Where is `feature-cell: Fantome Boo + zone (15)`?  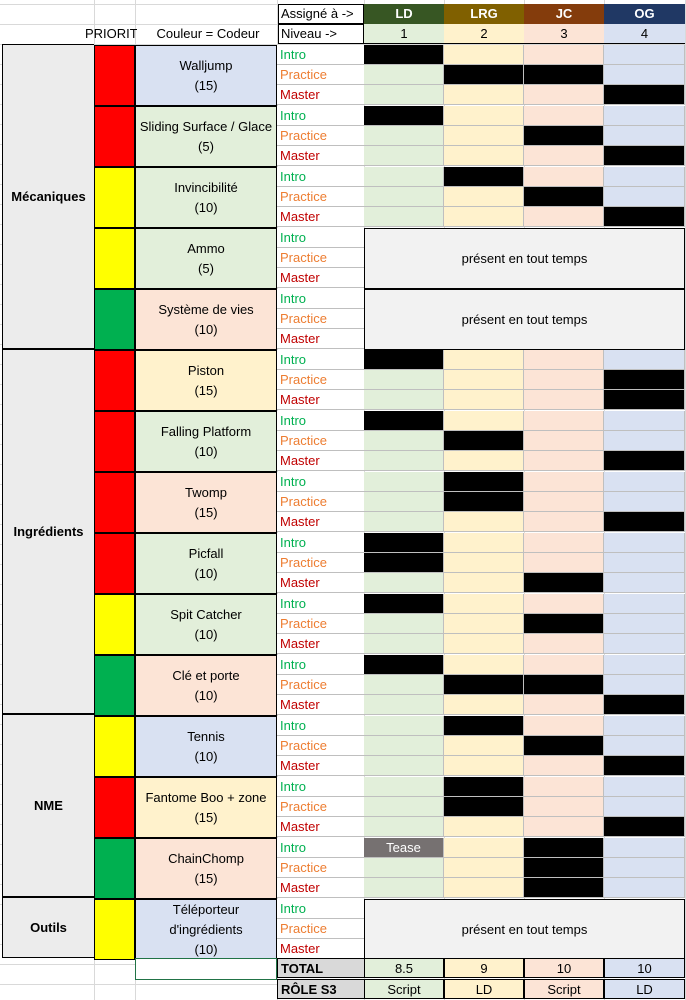
feature-cell: Fantome Boo + zone (15) is located at coordinates (206, 807).